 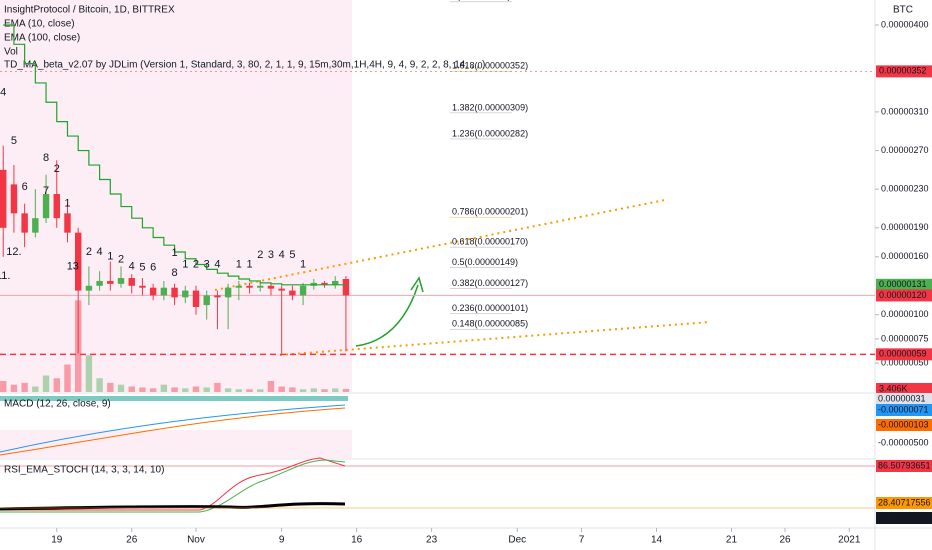 I want to click on td-label: 6, so click(x=153, y=267).